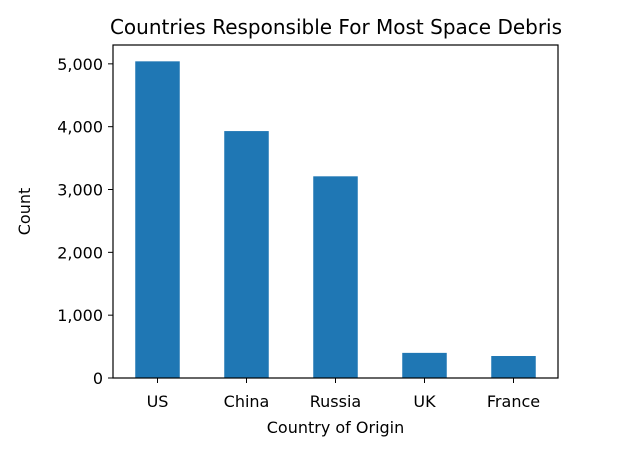  What do you see at coordinates (246, 254) in the screenshot?
I see `bar-china` at bounding box center [246, 254].